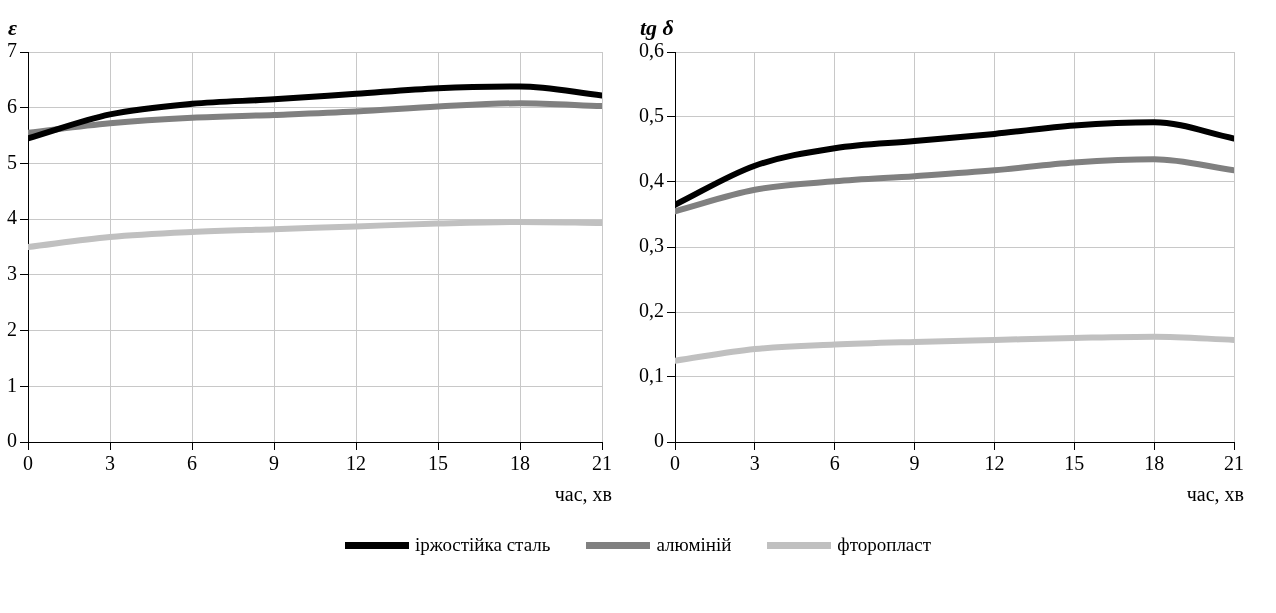 The width and height of the screenshot is (1276, 613). What do you see at coordinates (482, 545) in the screenshot?
I see `legend-label: іржостійка сталь` at bounding box center [482, 545].